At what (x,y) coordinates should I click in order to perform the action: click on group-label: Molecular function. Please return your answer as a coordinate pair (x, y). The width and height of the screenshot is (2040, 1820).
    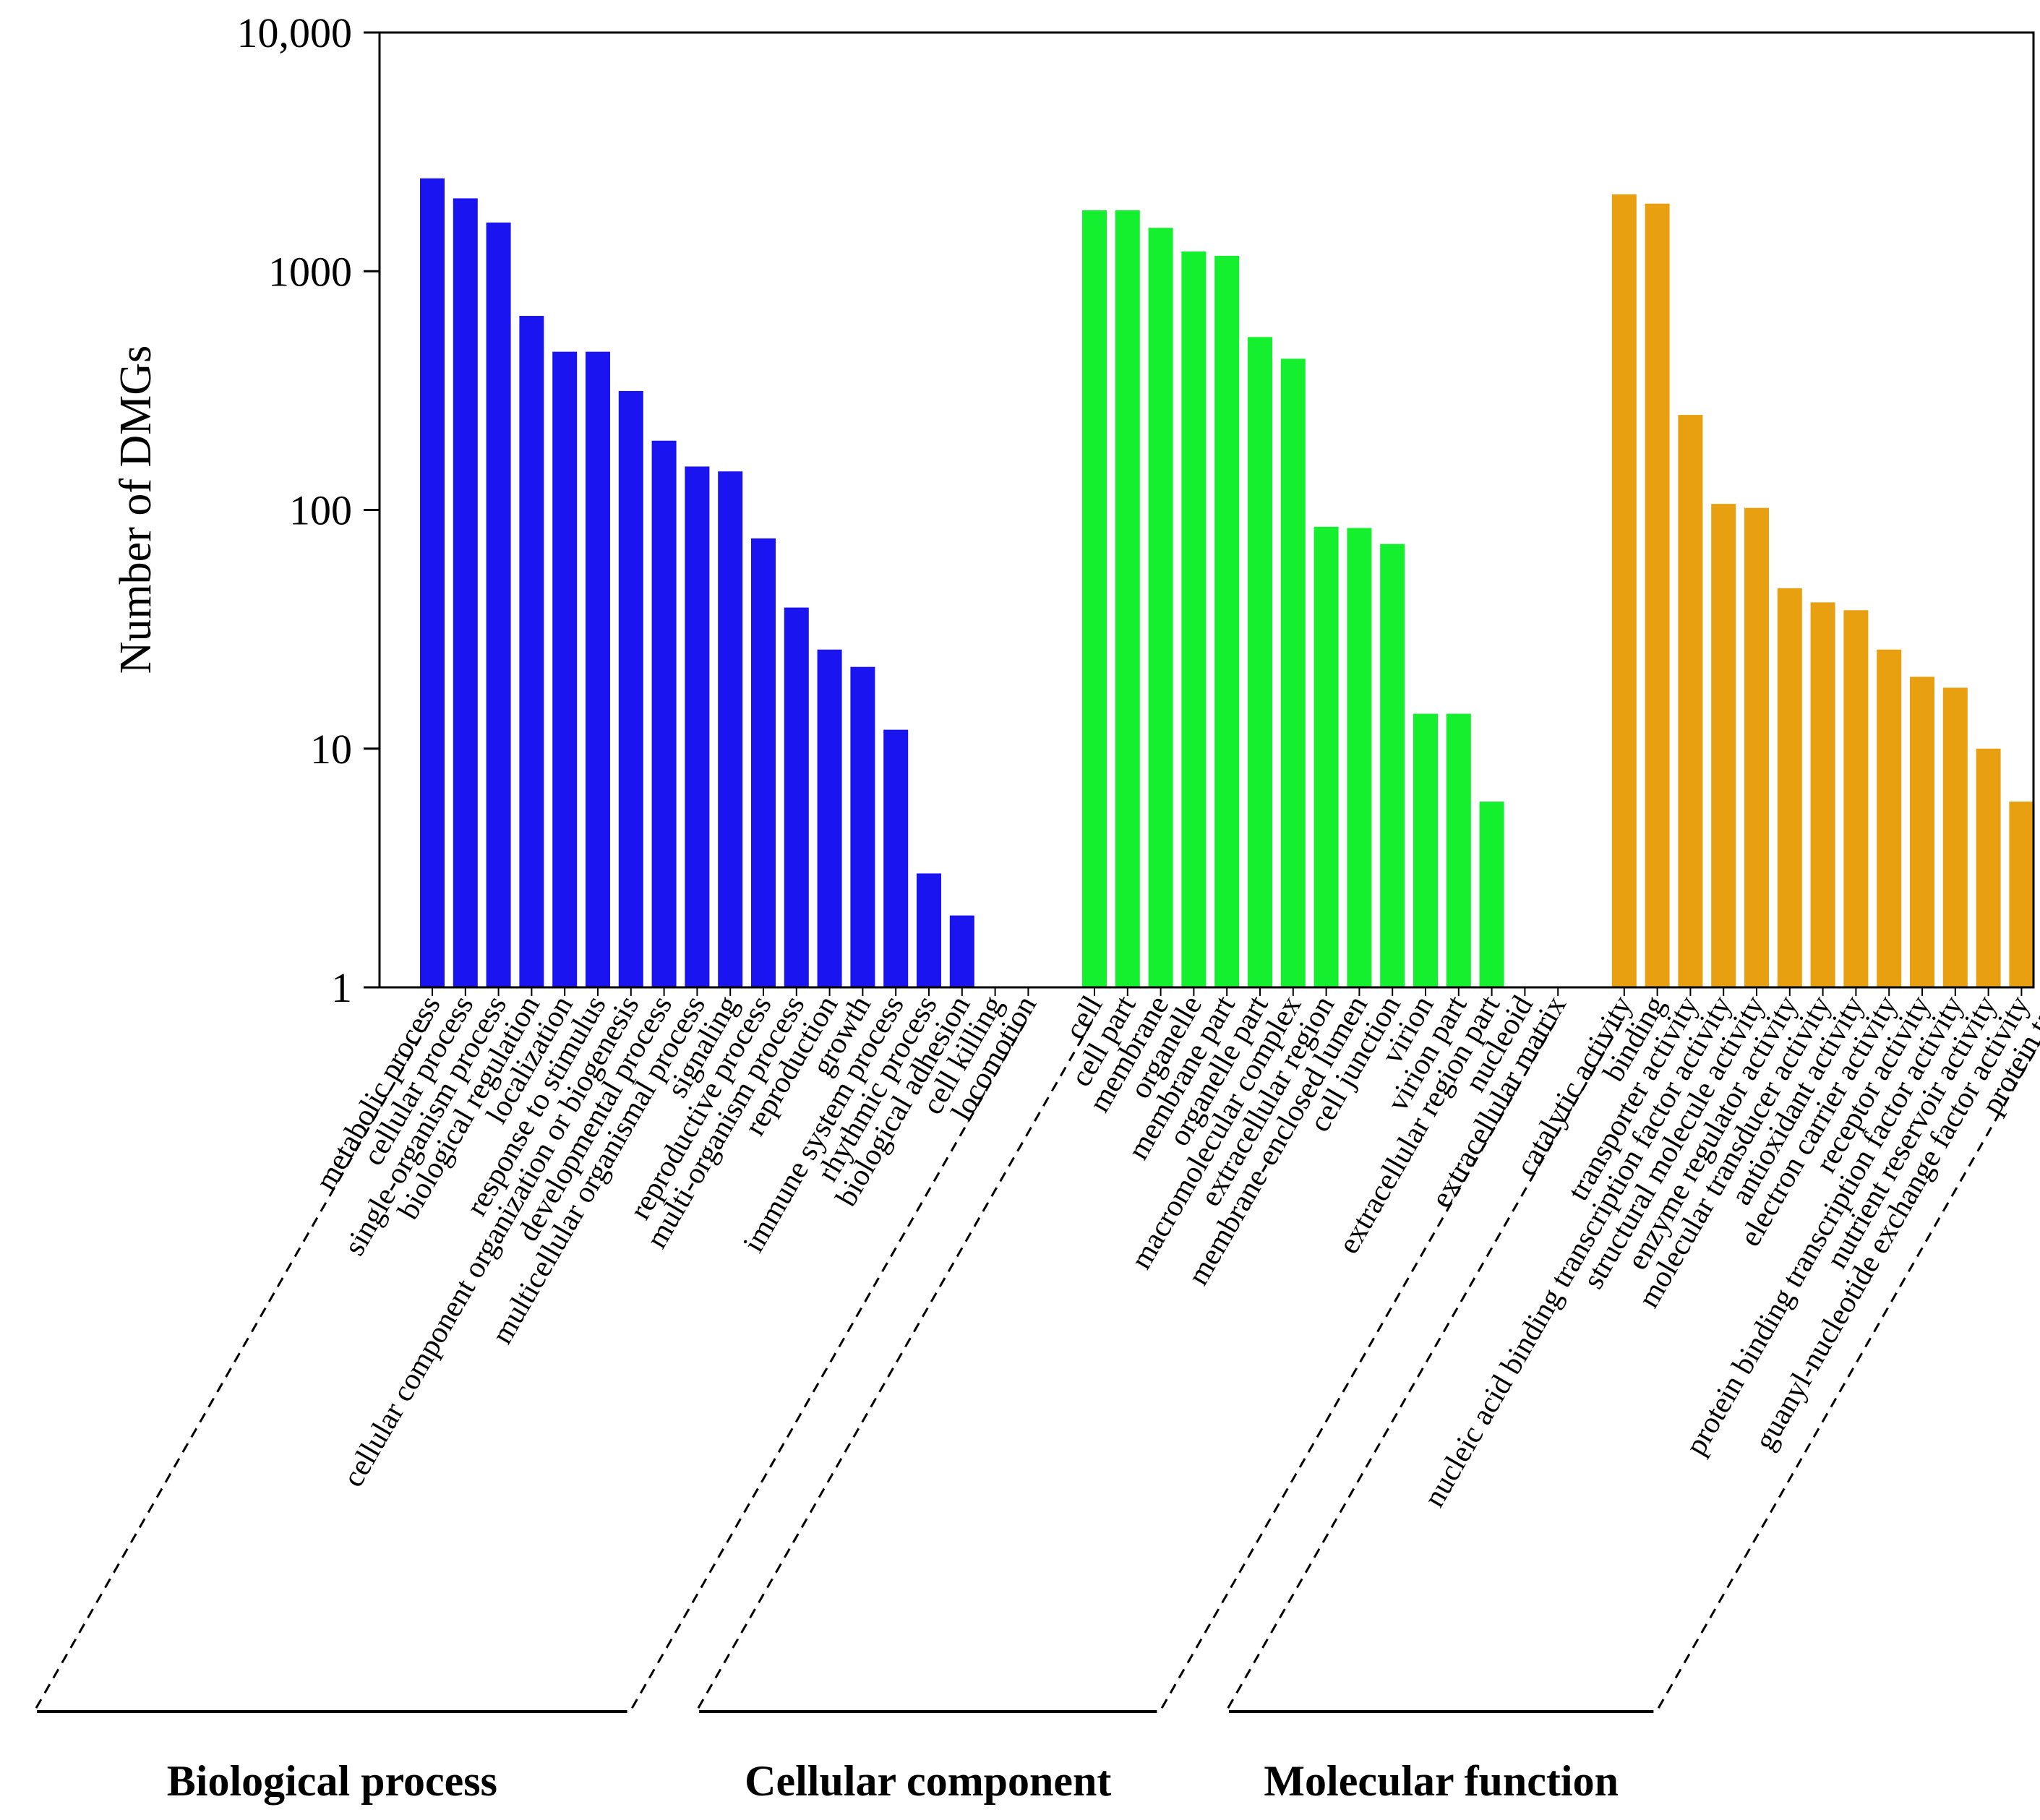
    Looking at the image, I should click on (1441, 1781).